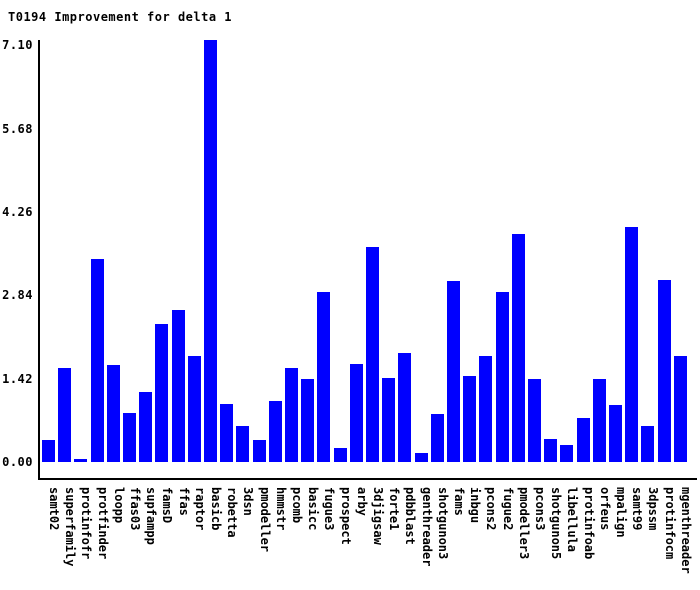 This screenshot has width=700, height=590. Describe the element at coordinates (475, 505) in the screenshot. I see `x-label-inbgu: inbgu` at that location.